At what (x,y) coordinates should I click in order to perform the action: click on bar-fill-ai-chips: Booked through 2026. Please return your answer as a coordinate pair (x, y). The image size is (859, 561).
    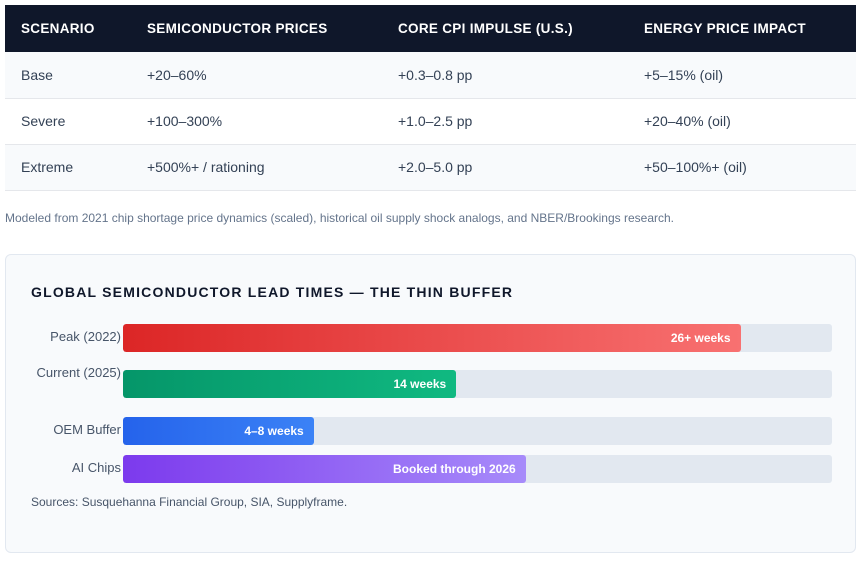
    Looking at the image, I should click on (324, 469).